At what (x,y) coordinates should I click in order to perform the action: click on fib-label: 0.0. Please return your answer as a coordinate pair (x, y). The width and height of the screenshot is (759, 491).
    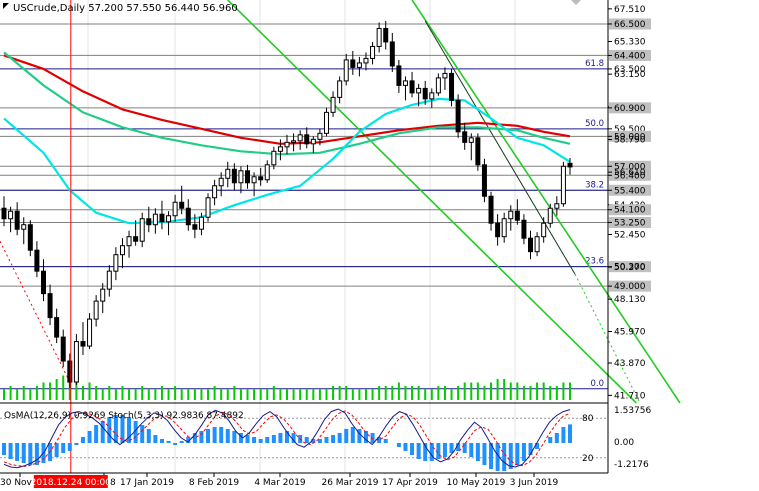
    Looking at the image, I should click on (597, 384).